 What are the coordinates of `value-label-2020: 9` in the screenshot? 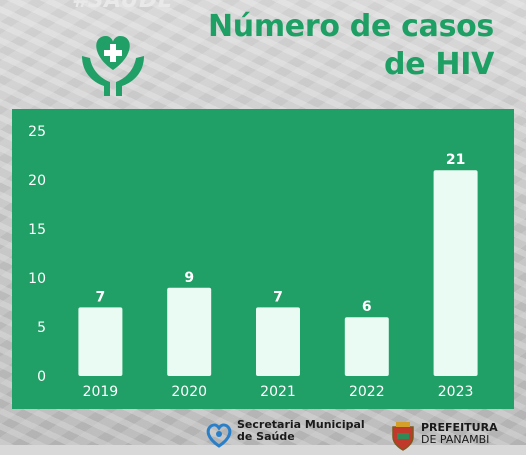 It's located at (189, 278).